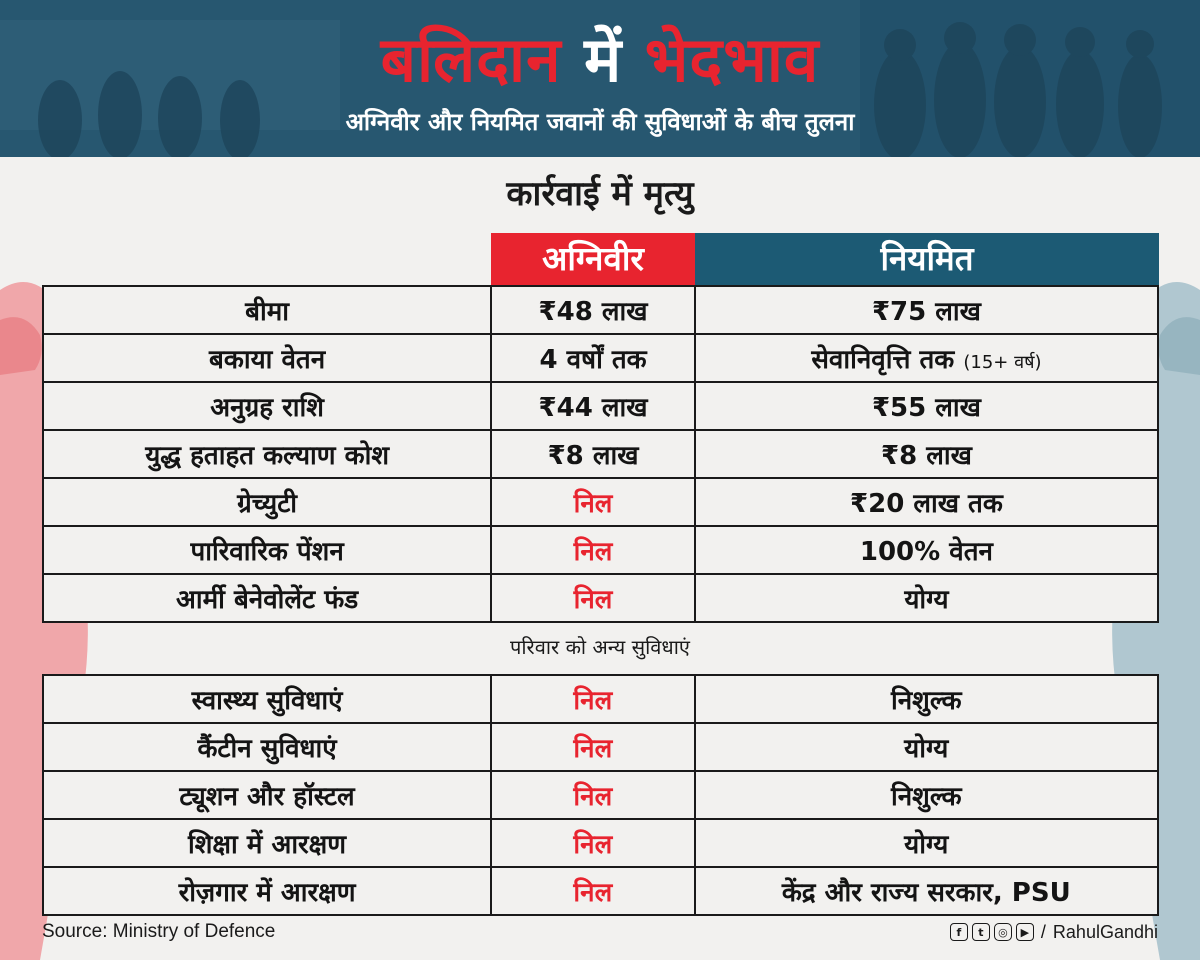 The width and height of the screenshot is (1200, 960). What do you see at coordinates (593, 358) in the screenshot?
I see `agniveer-value: 4 वर्षों तक` at bounding box center [593, 358].